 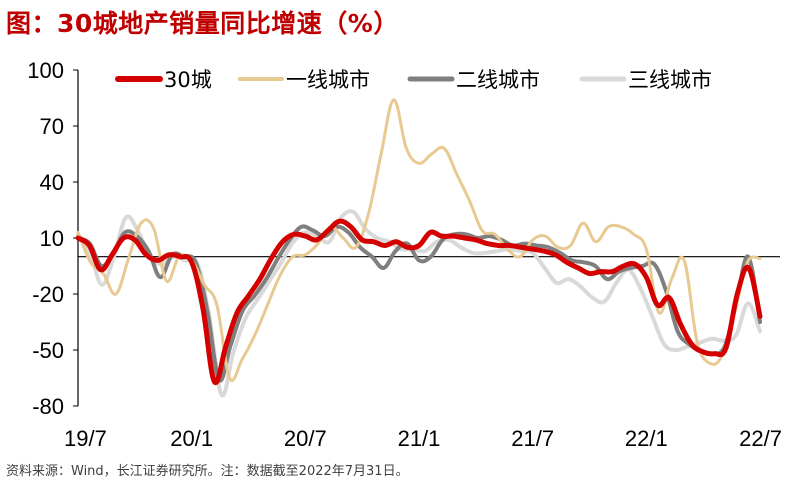 I want to click on x-tick-label: 19/7, so click(x=85, y=438).